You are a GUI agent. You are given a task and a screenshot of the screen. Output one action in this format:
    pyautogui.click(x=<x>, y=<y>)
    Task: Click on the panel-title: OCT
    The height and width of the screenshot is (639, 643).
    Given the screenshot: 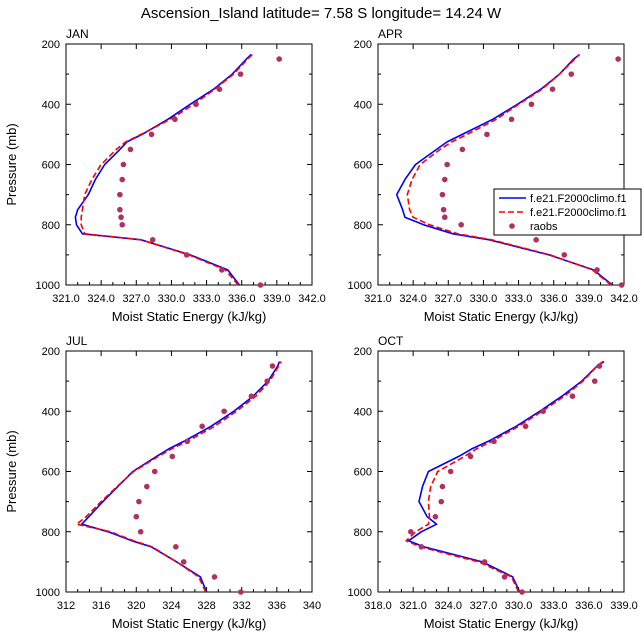 What is the action you would take?
    pyautogui.click(x=391, y=341)
    